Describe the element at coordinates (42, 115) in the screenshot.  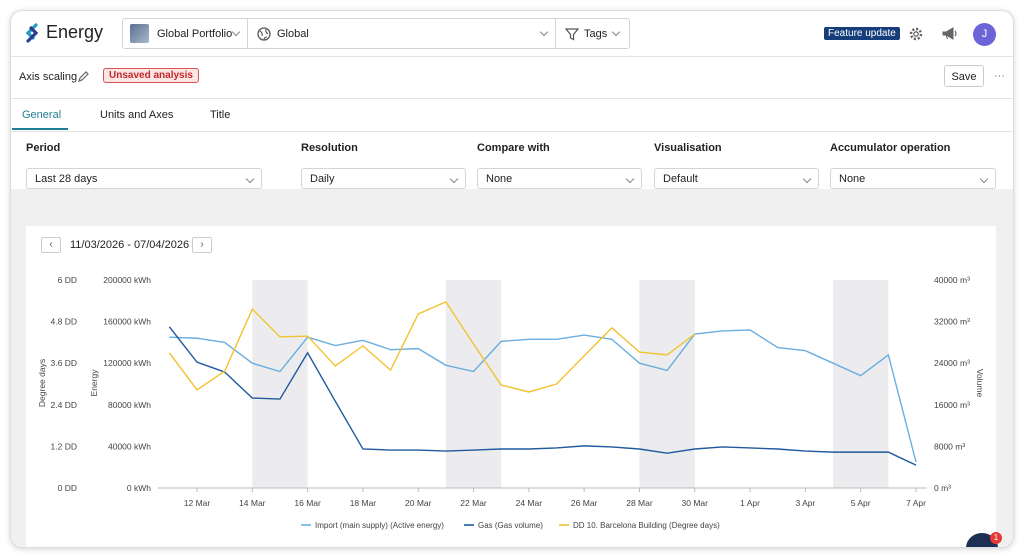
I see `tab: General` at that location.